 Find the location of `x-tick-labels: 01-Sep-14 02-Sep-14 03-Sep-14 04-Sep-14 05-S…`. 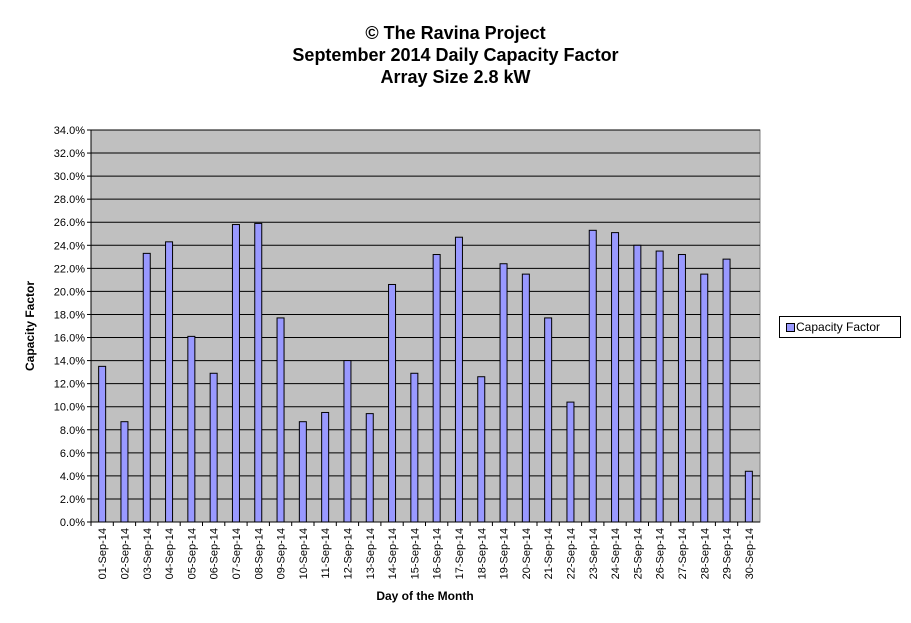

x-tick-labels: 01-Sep-14 02-Sep-14 03-Sep-14 04-Sep-14 05-S… is located at coordinates (423, 550).